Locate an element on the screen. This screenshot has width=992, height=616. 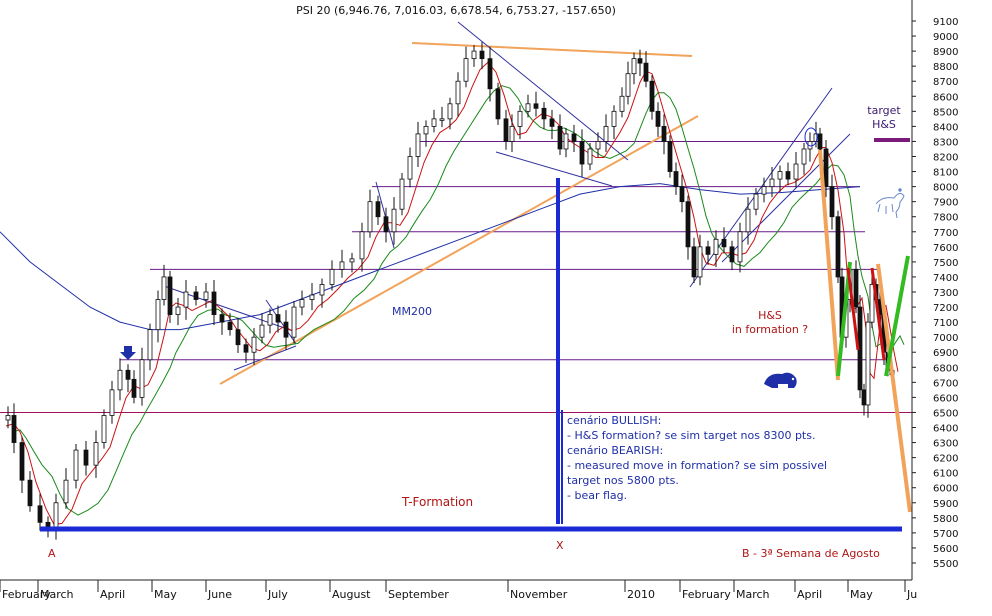
t-formation-label: T-Formation is located at coordinates (437, 502).